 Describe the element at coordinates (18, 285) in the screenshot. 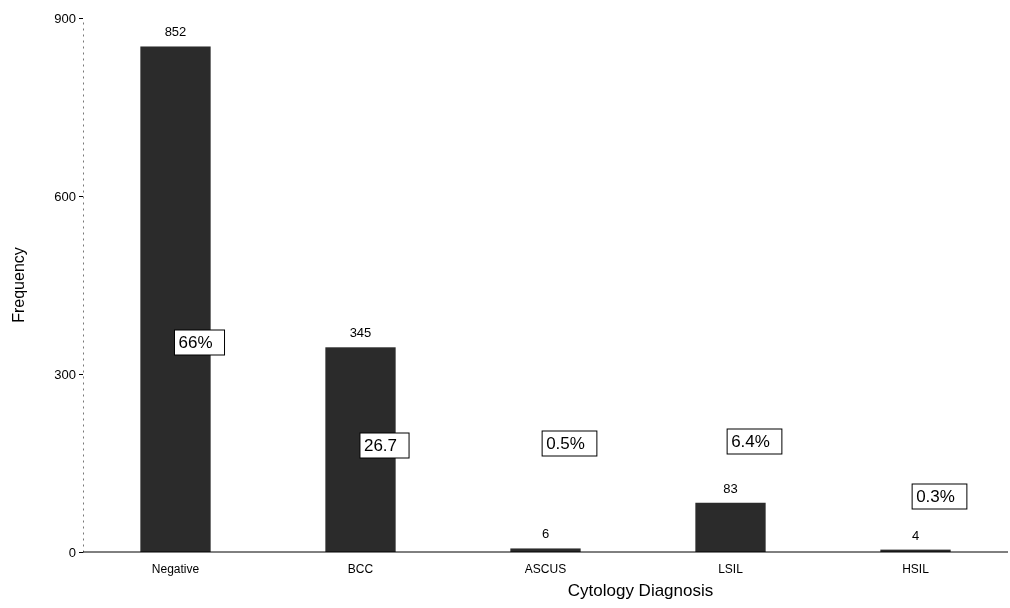

I see `y-axis-title: Frequency` at that location.